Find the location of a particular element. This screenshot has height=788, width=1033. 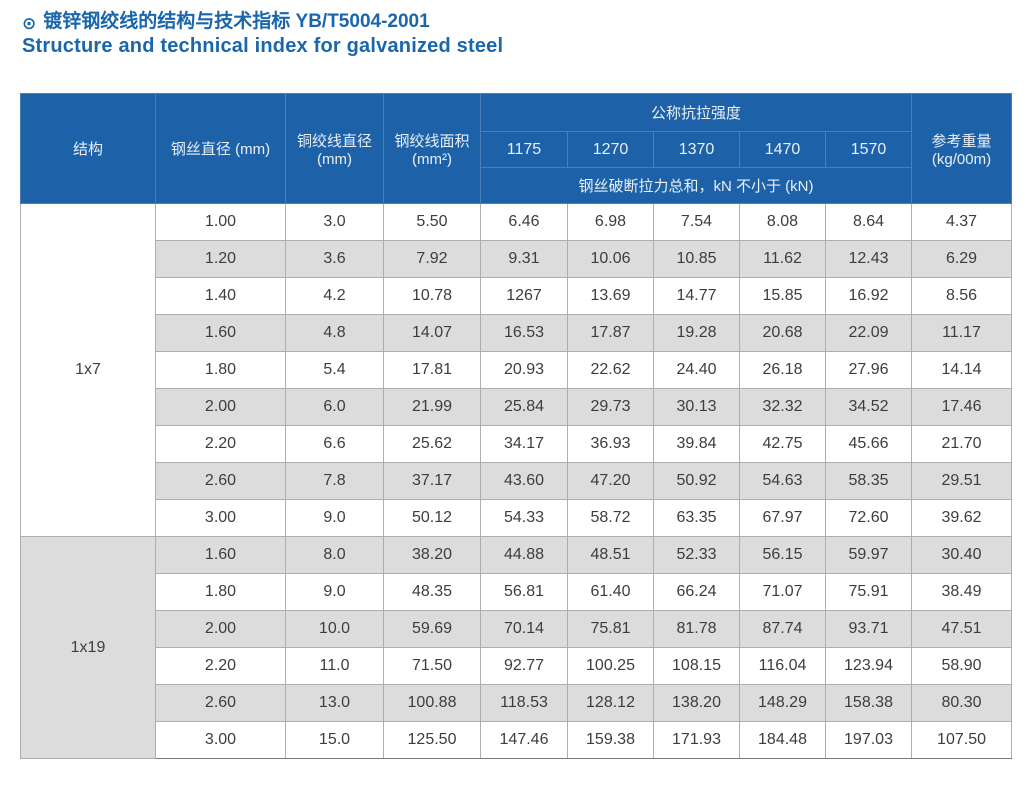

col-header-strand-diameter: 铜绞线直径 (mm) is located at coordinates (334, 148).